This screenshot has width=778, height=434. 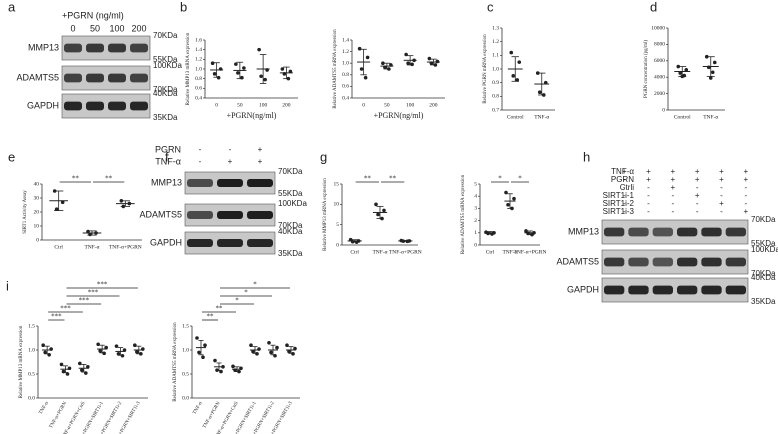 I want to click on blot-row-label: ADAMTS5, so click(x=577, y=261).